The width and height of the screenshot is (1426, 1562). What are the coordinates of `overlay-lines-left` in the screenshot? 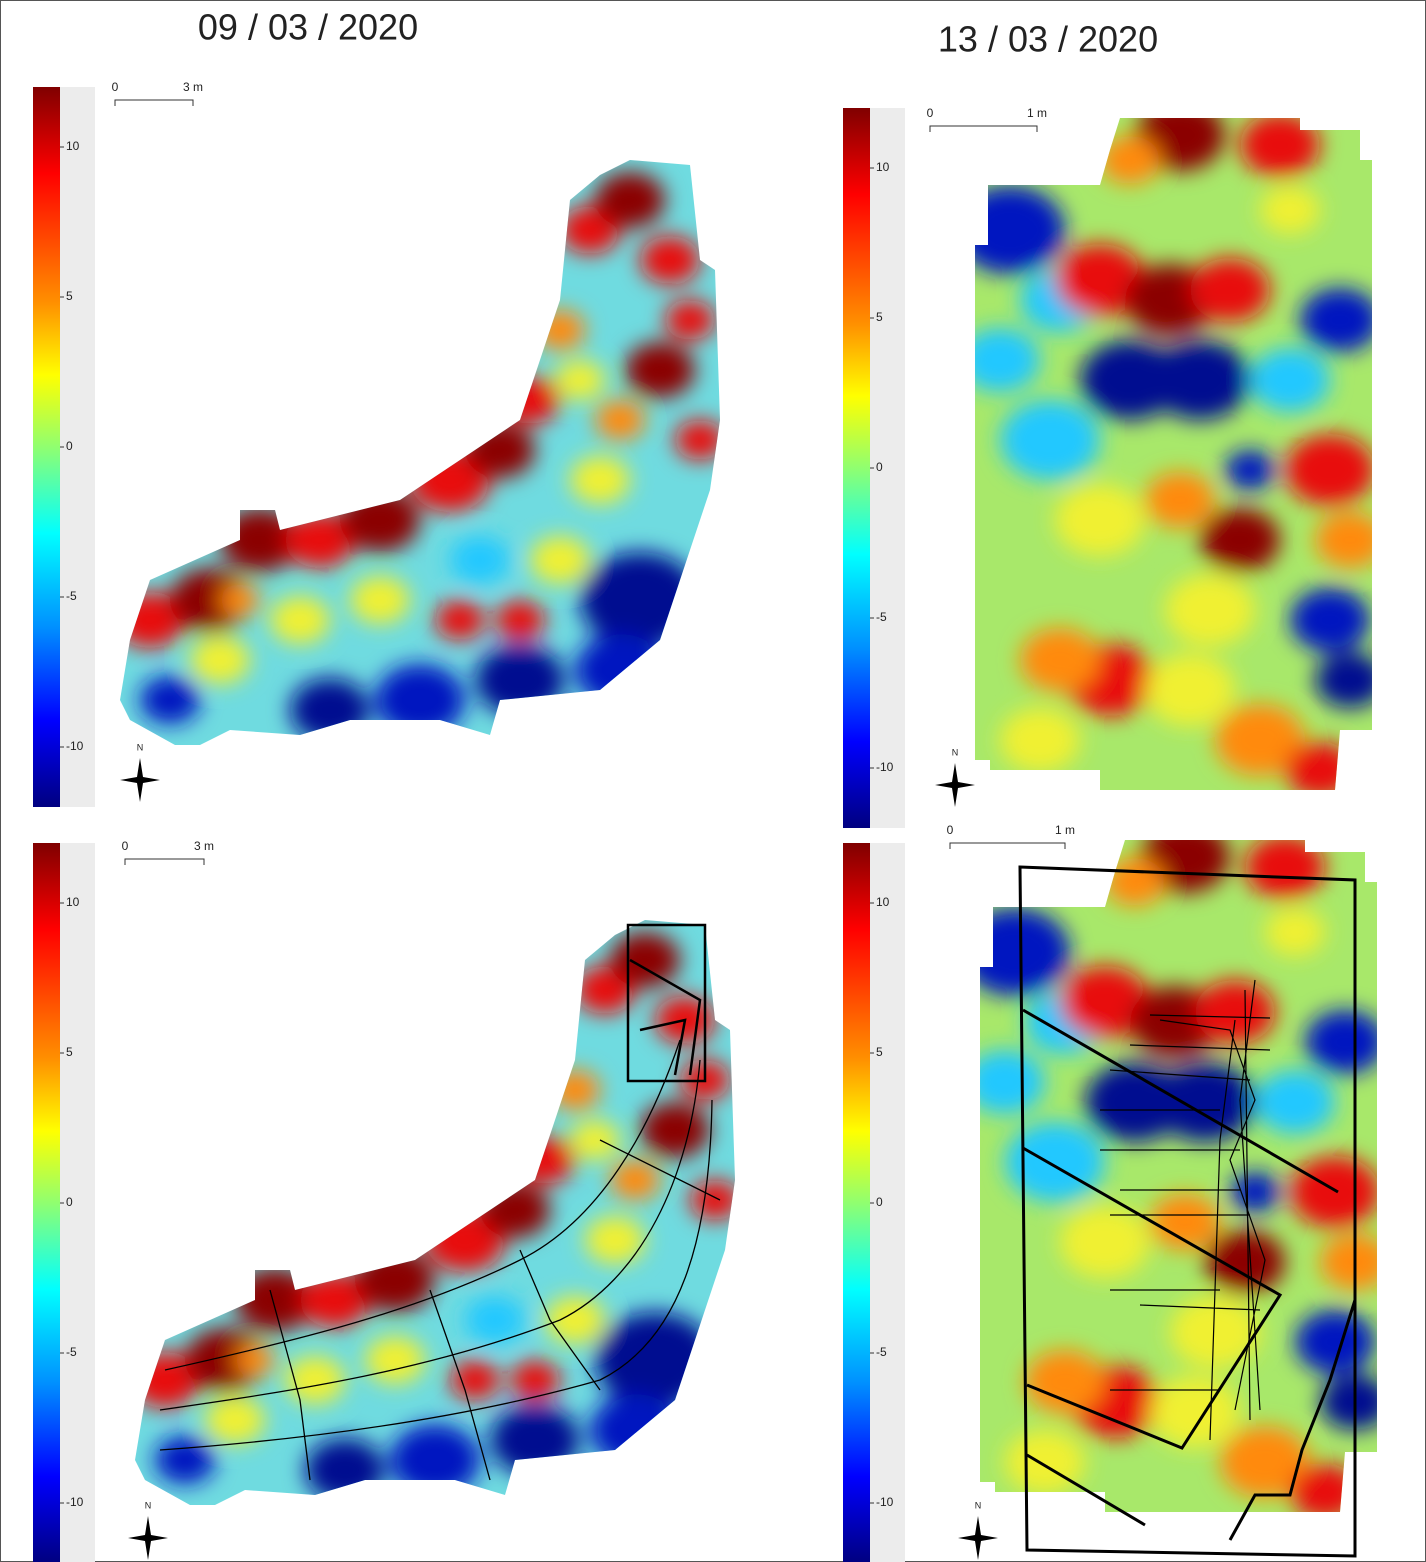 It's located at (440, 1202).